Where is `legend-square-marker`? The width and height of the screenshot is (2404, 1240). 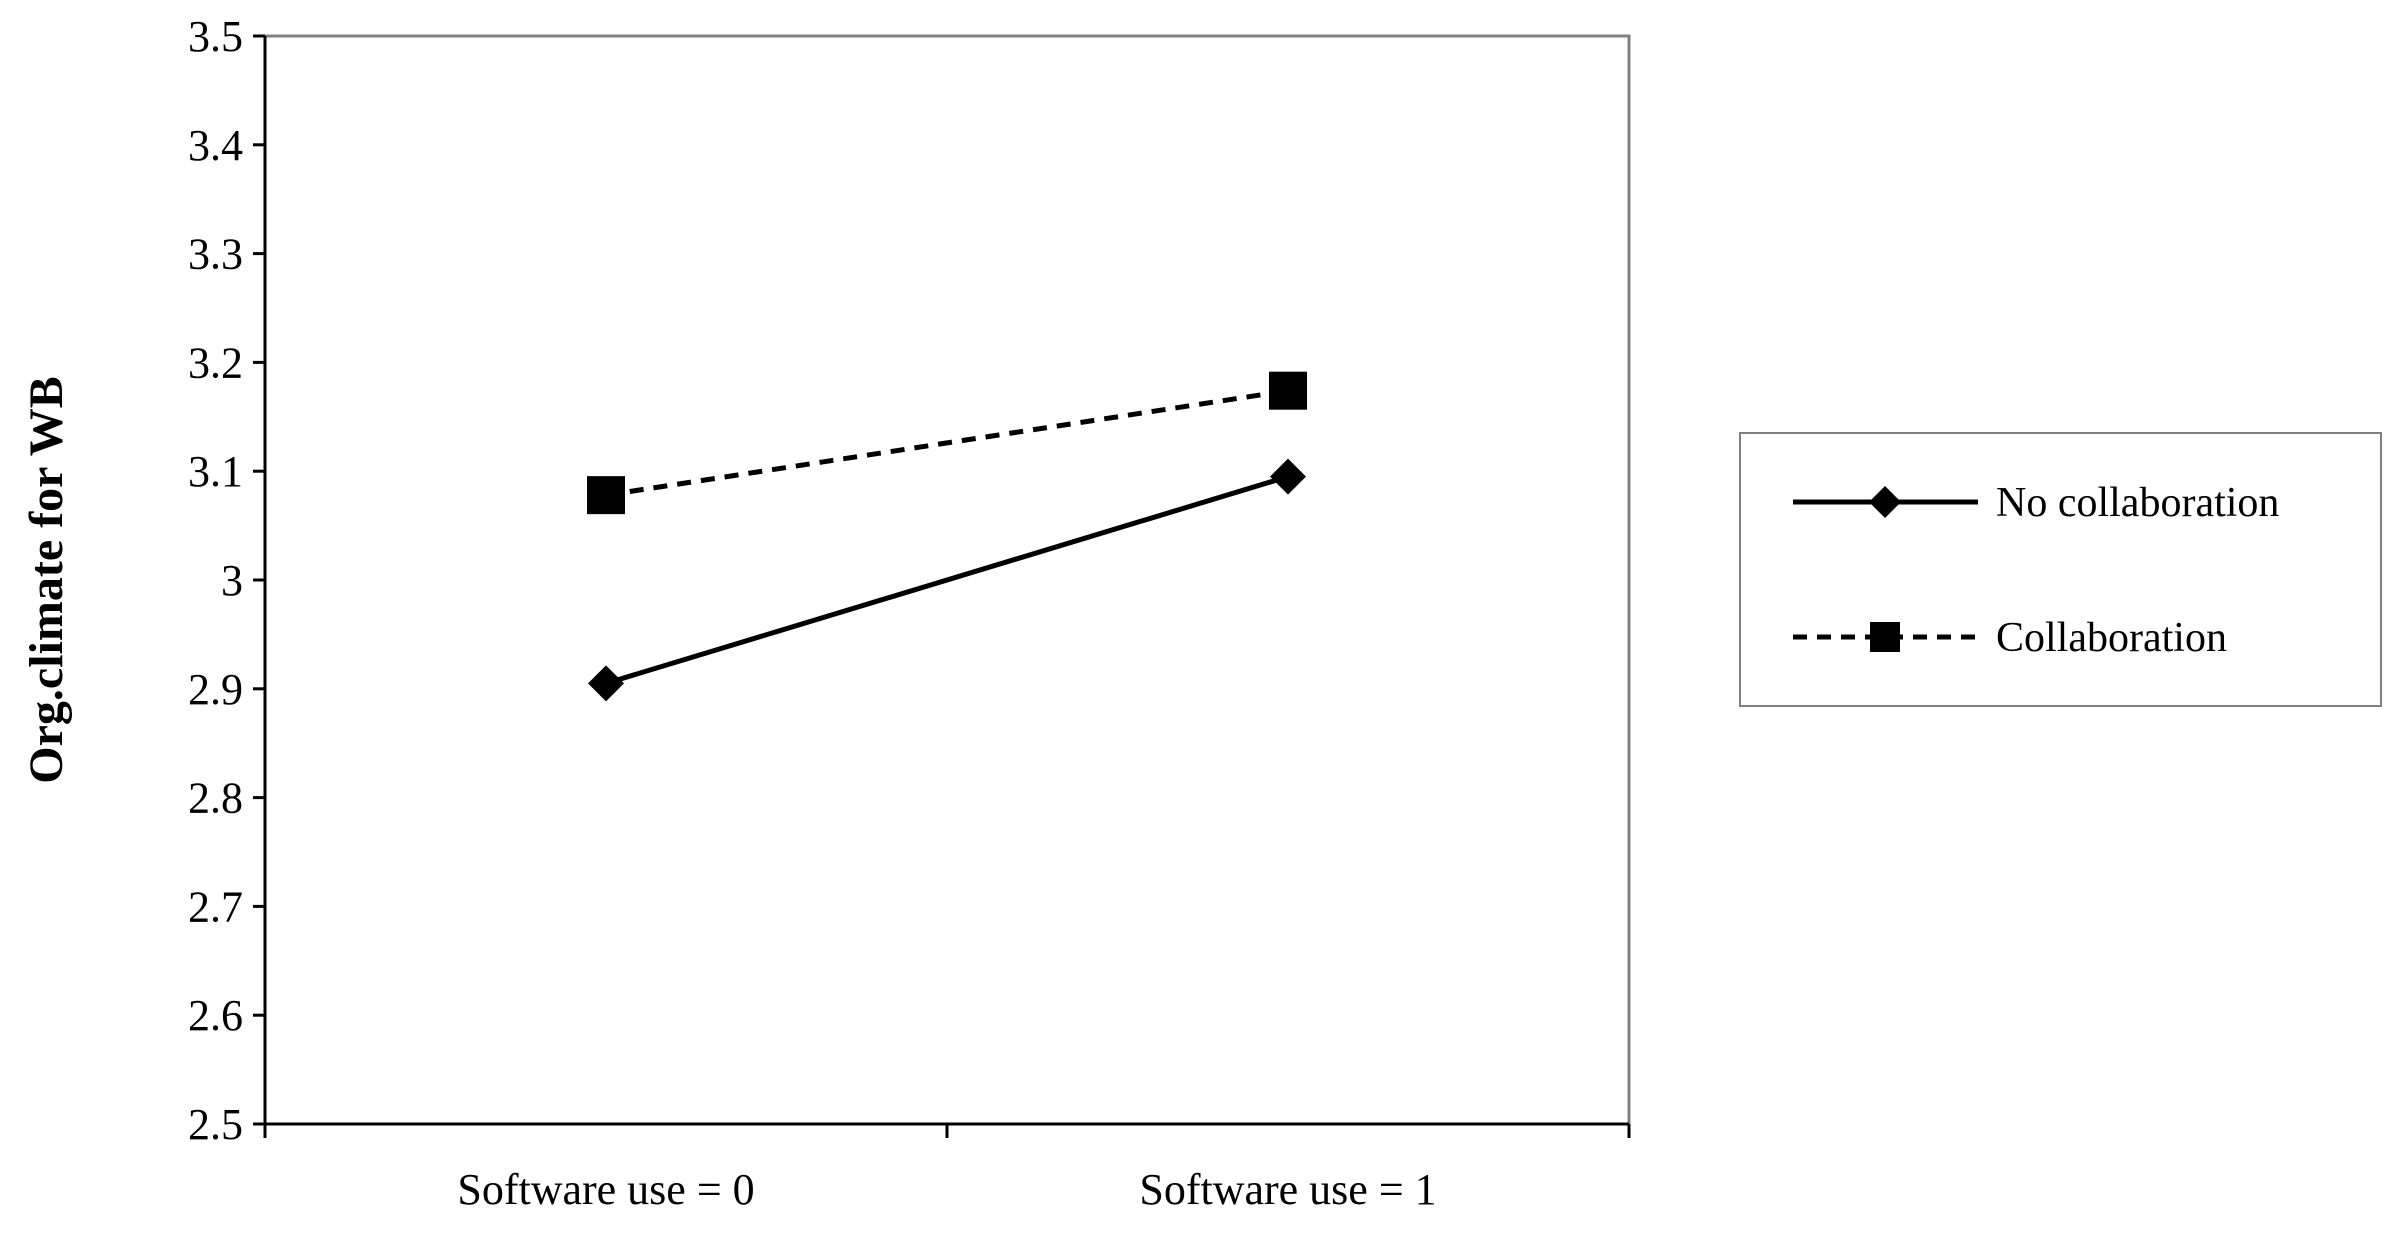 legend-square-marker is located at coordinates (1885, 637).